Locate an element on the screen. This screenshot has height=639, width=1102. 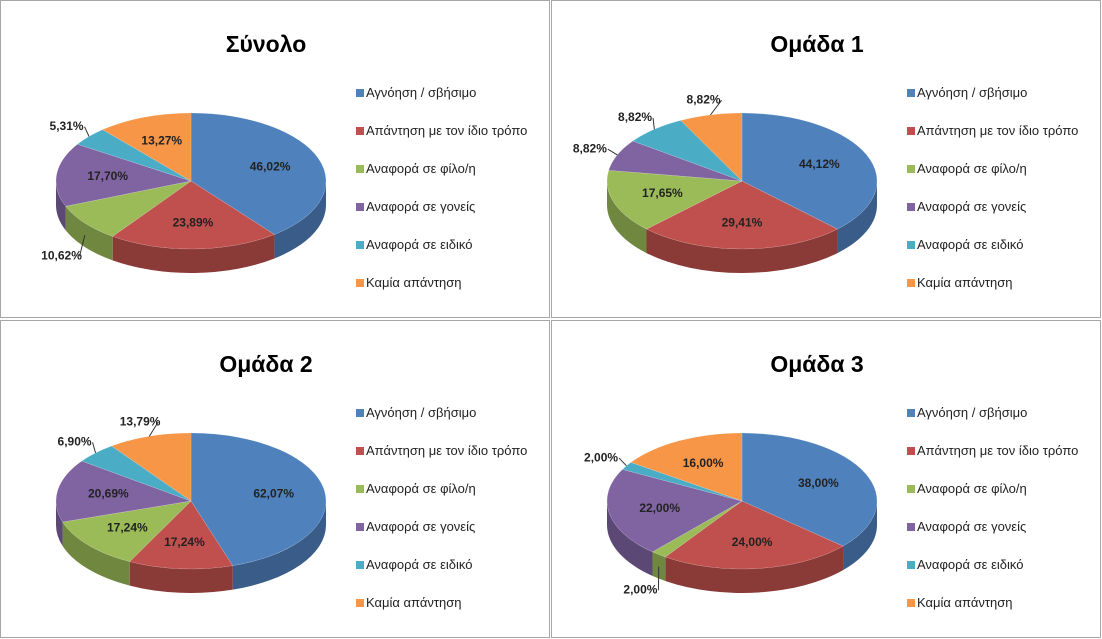
data-label: 22,00% is located at coordinates (659, 508).